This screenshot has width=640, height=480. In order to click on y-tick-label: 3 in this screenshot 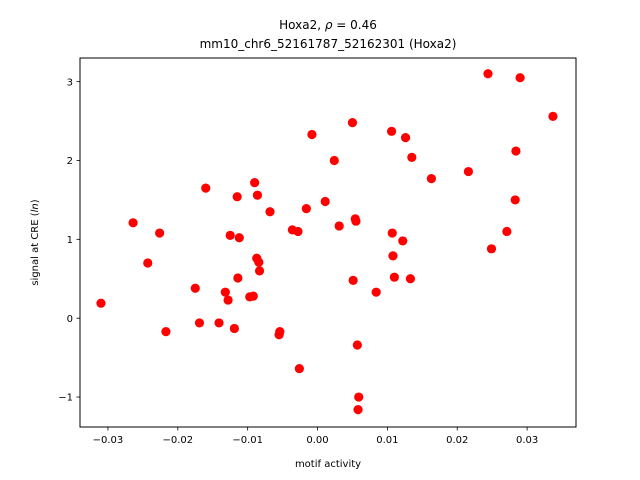, I will do `click(70, 82)`.